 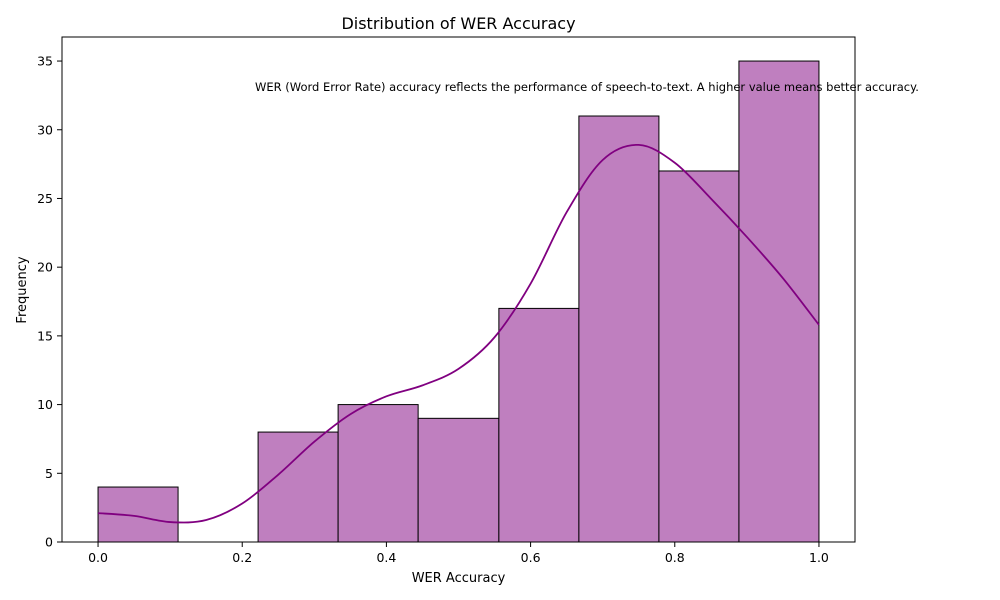 I want to click on x-tick-label: 0.2, so click(x=242, y=557).